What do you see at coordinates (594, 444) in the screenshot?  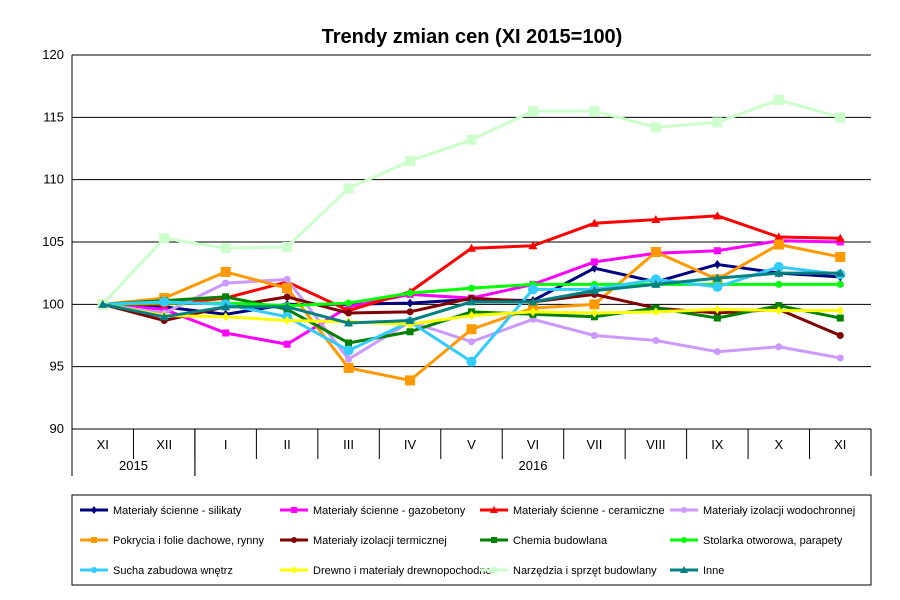 I see `x-tick-label: VII` at bounding box center [594, 444].